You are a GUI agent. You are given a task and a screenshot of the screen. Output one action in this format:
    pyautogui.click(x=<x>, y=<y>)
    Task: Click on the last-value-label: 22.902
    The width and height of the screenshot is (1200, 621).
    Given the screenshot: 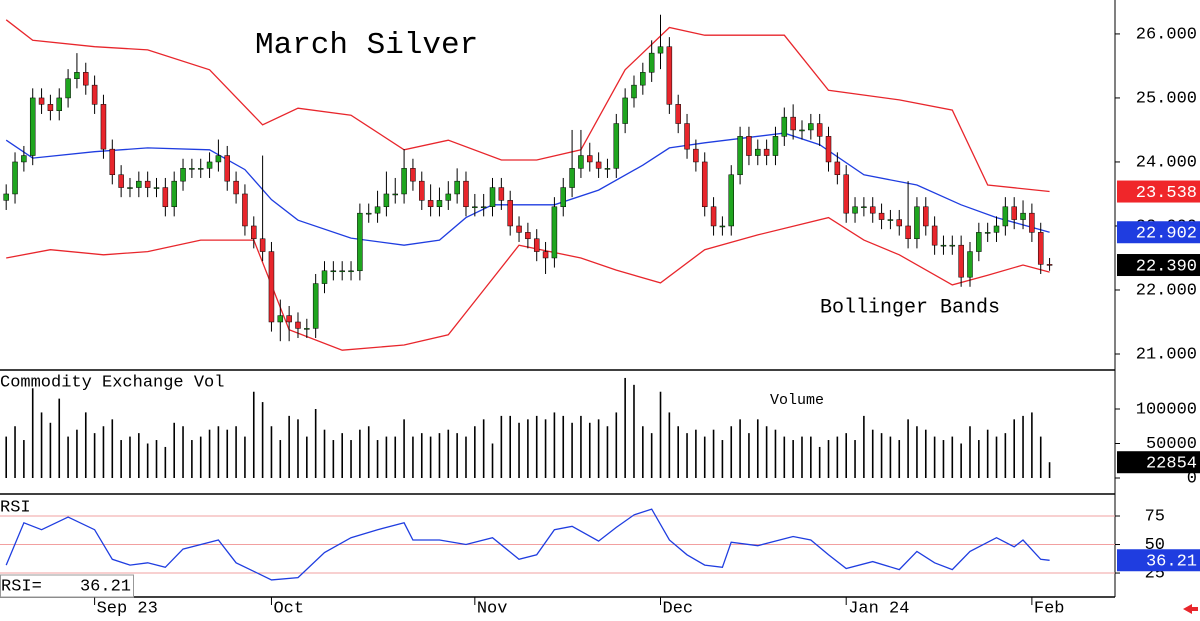 What is the action you would take?
    pyautogui.click(x=1166, y=234)
    